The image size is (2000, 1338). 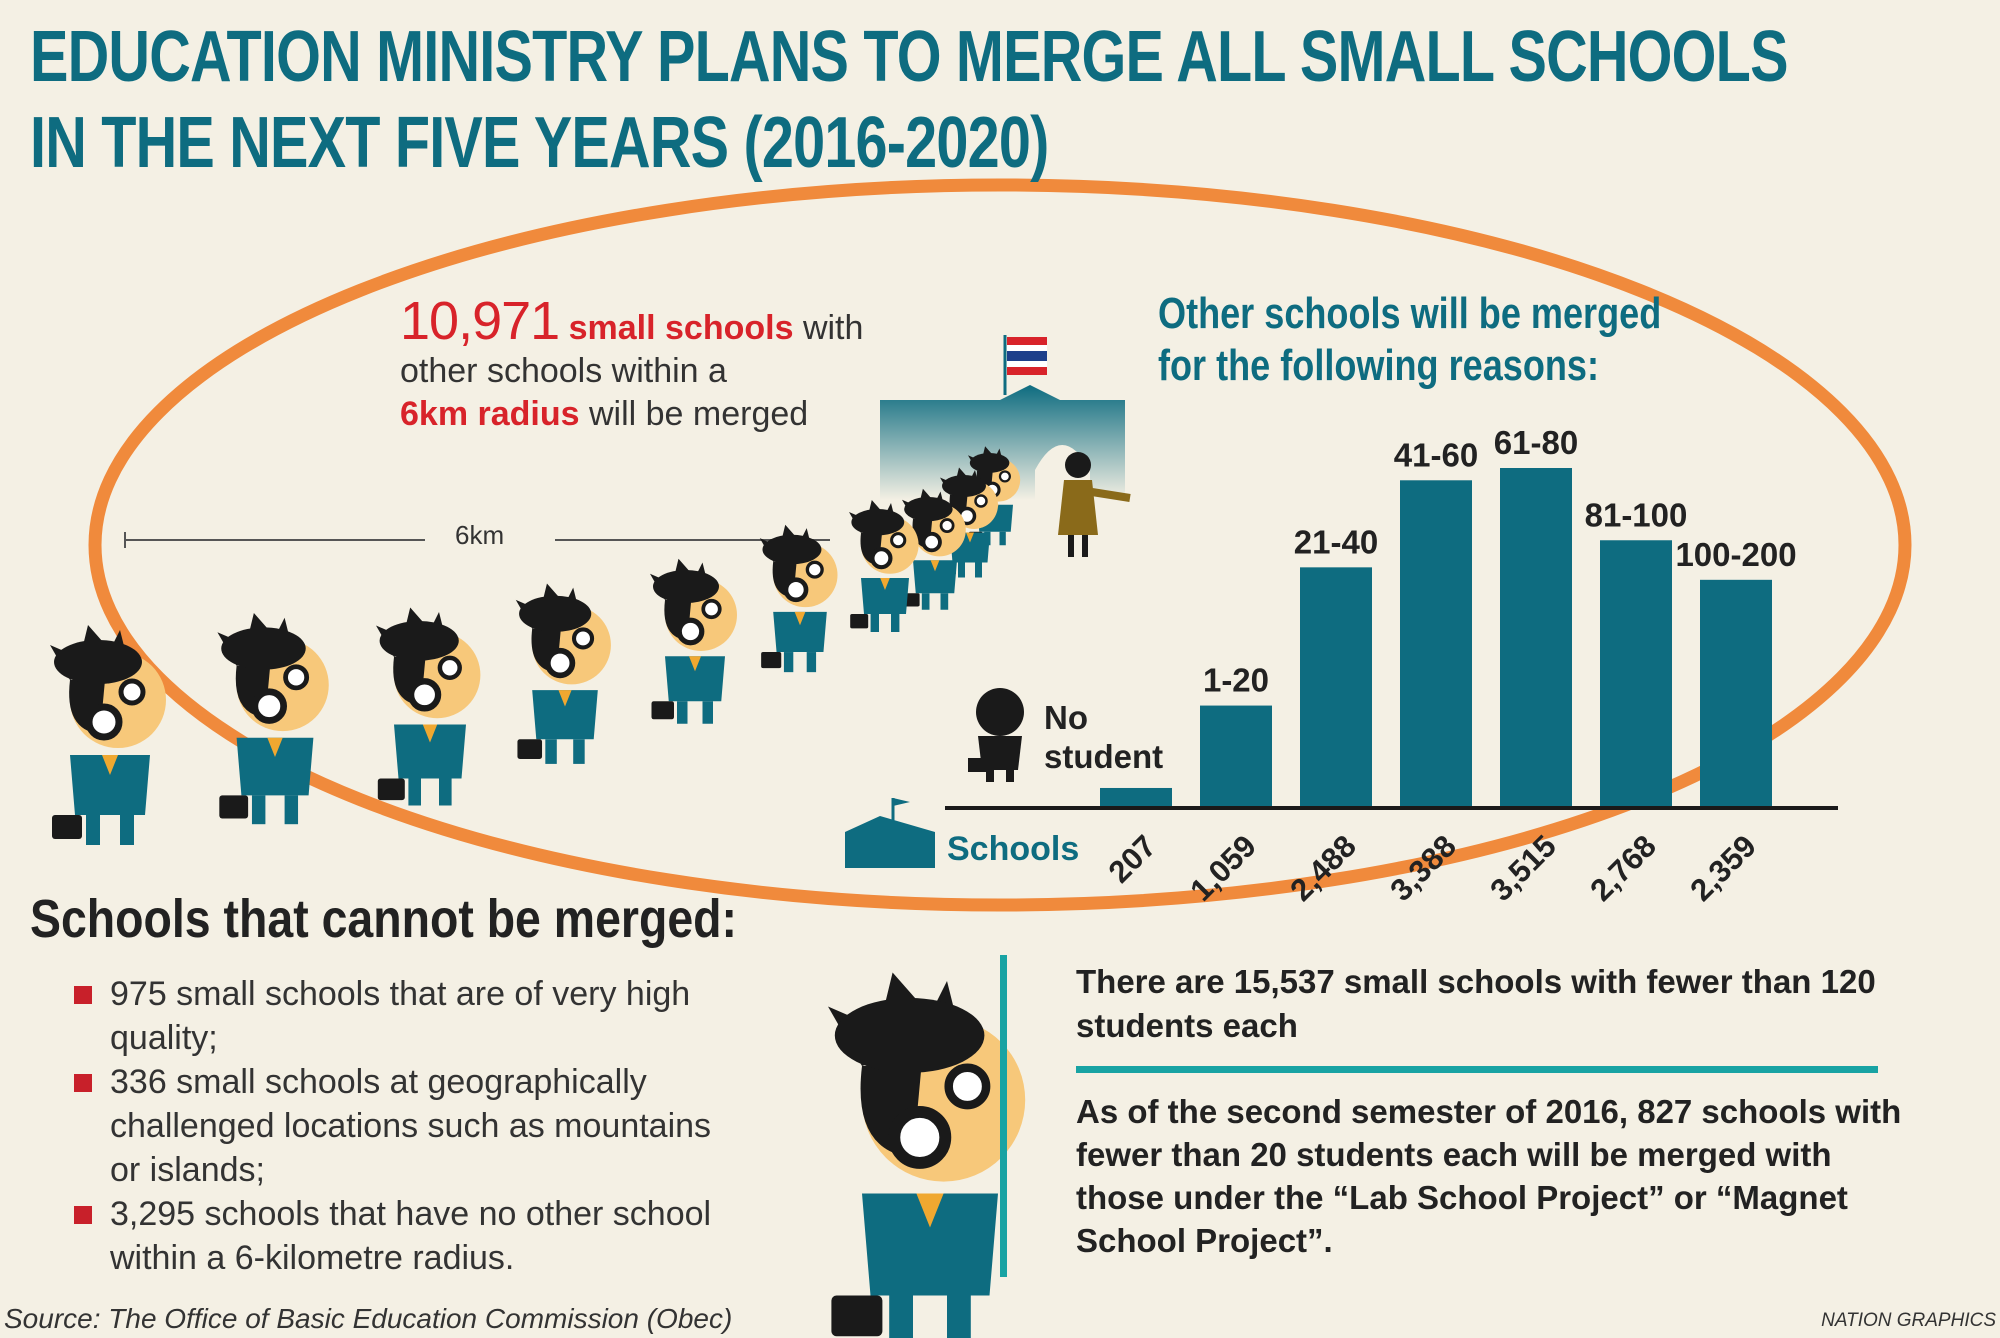 I want to click on schools-axis-label: Schools, so click(x=1013, y=849).